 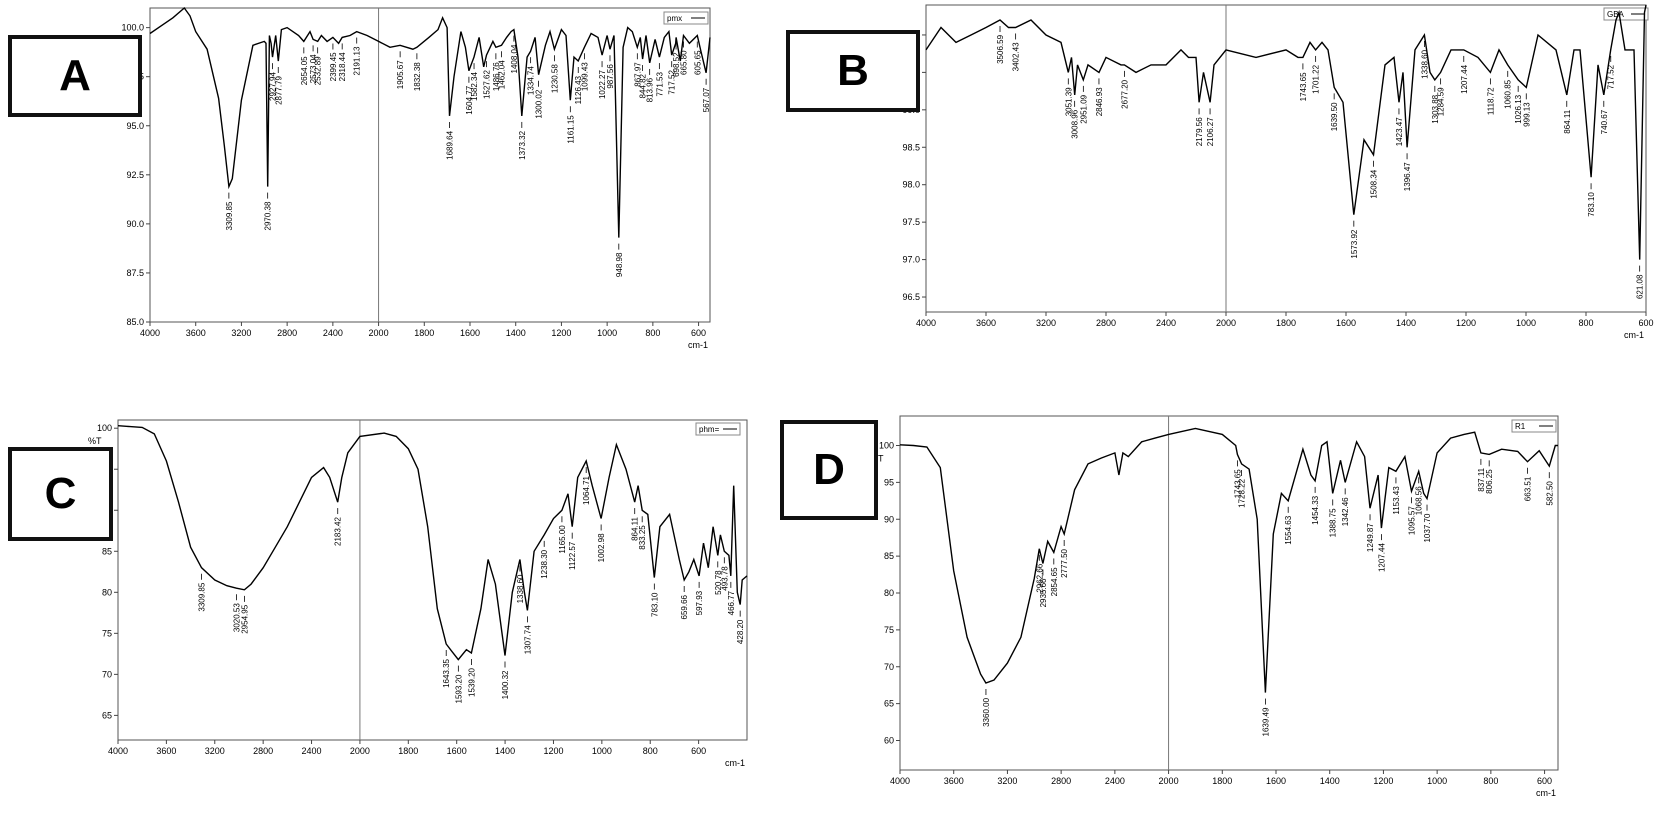 I want to click on peak-label: 999.13, so click(x=1526, y=114).